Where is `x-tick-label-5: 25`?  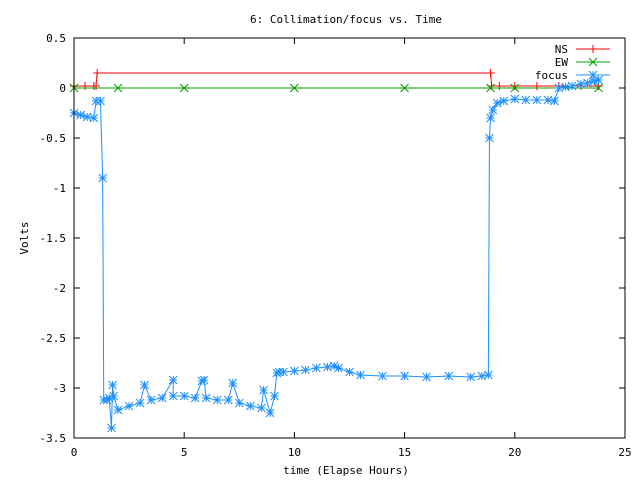 x-tick-label-5: 25 is located at coordinates (624, 452).